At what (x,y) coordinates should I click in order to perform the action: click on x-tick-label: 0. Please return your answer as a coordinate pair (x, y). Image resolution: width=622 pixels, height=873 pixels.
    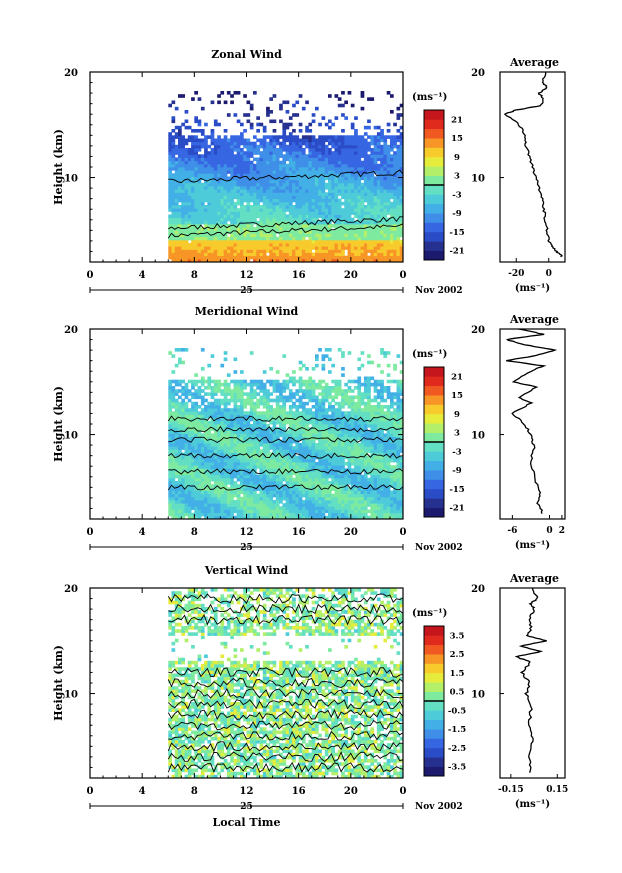
    Looking at the image, I should click on (90, 275).